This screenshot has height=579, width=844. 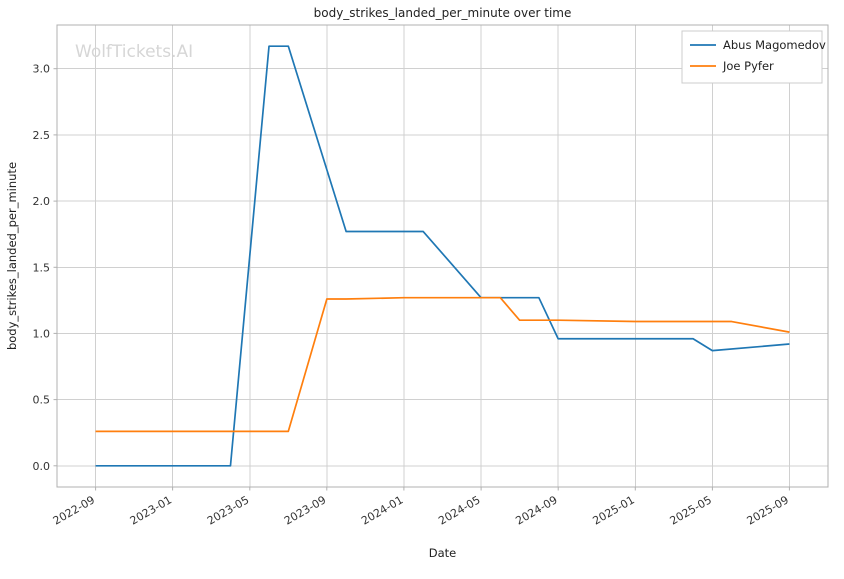 What do you see at coordinates (42, 400) in the screenshot?
I see `y-tick-label: 0.5` at bounding box center [42, 400].